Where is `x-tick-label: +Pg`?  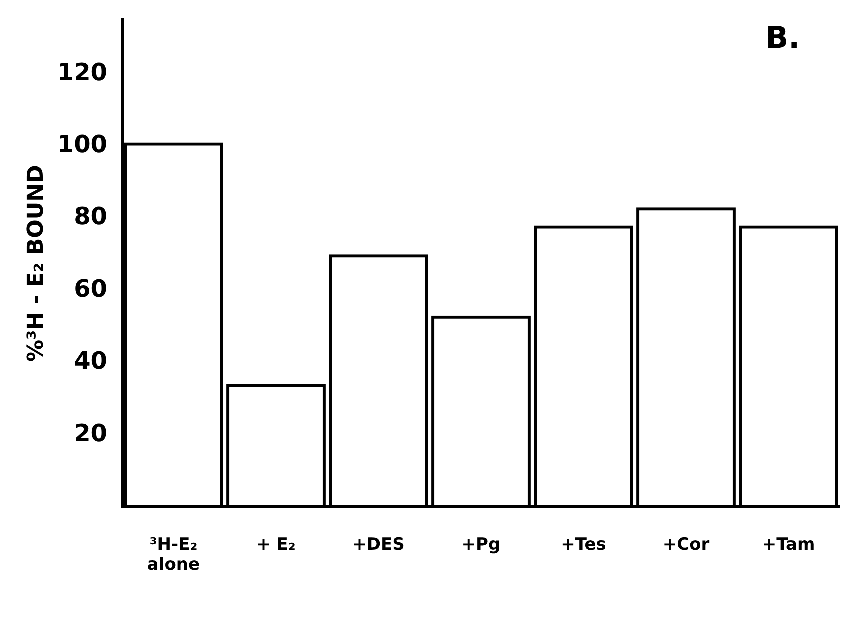 x-tick-label: +Pg is located at coordinates (481, 544).